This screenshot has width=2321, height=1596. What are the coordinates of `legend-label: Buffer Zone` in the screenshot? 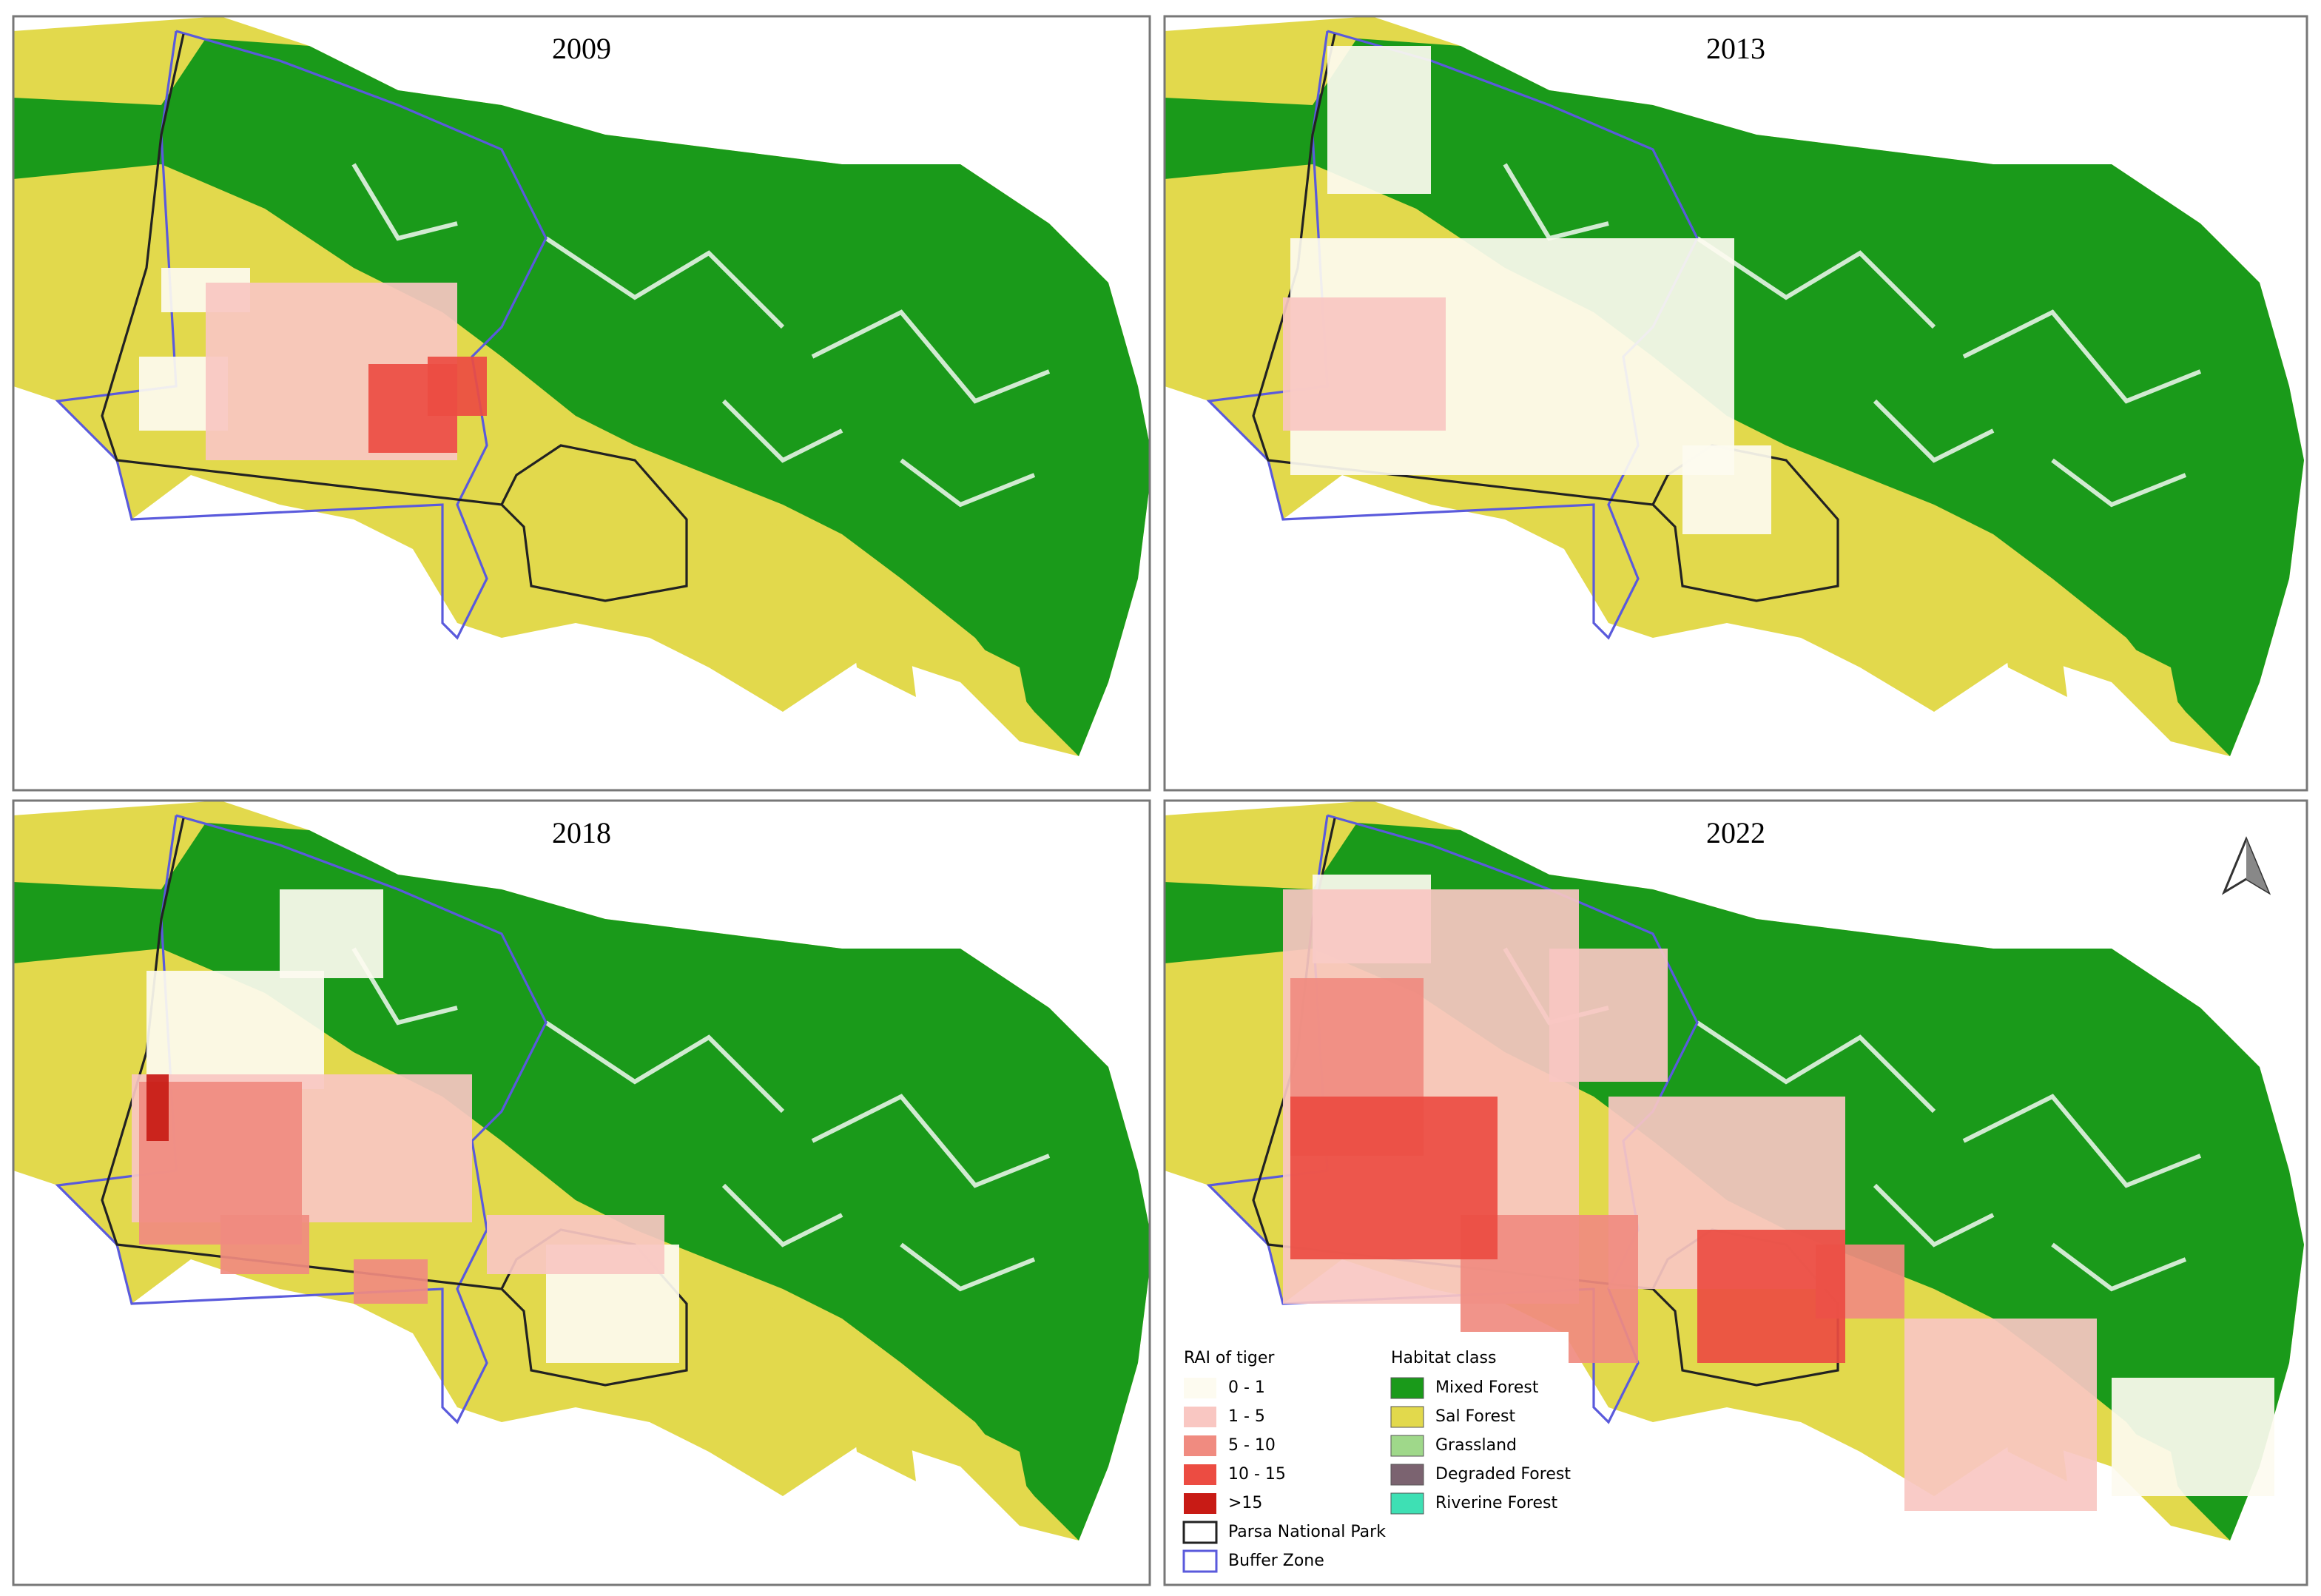 It's located at (1276, 1561).